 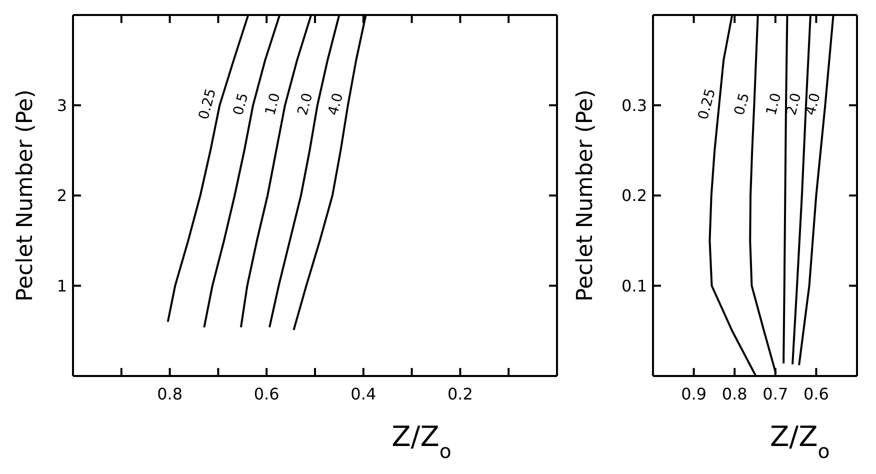 I want to click on y-tick-label: 0.1, so click(x=634, y=286).